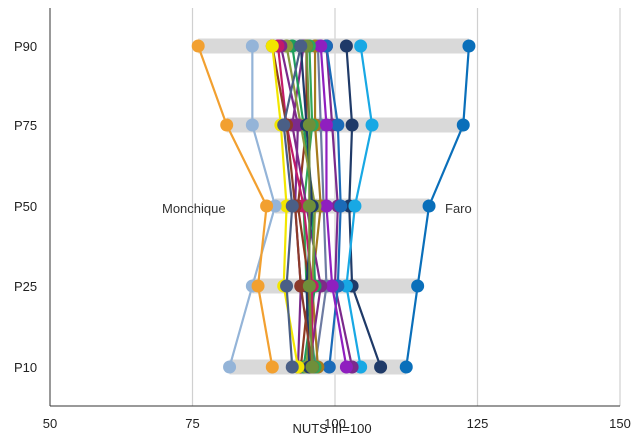 This screenshot has height=438, width=644. I want to click on x-tick-label: 100, so click(335, 423).